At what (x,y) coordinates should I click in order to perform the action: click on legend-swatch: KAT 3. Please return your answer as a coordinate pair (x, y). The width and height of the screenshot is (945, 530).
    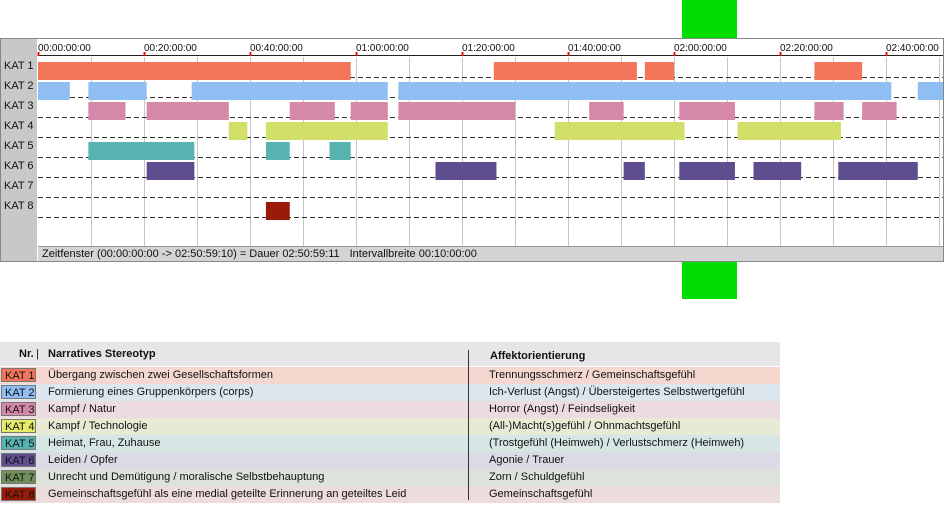
    Looking at the image, I should click on (18, 409).